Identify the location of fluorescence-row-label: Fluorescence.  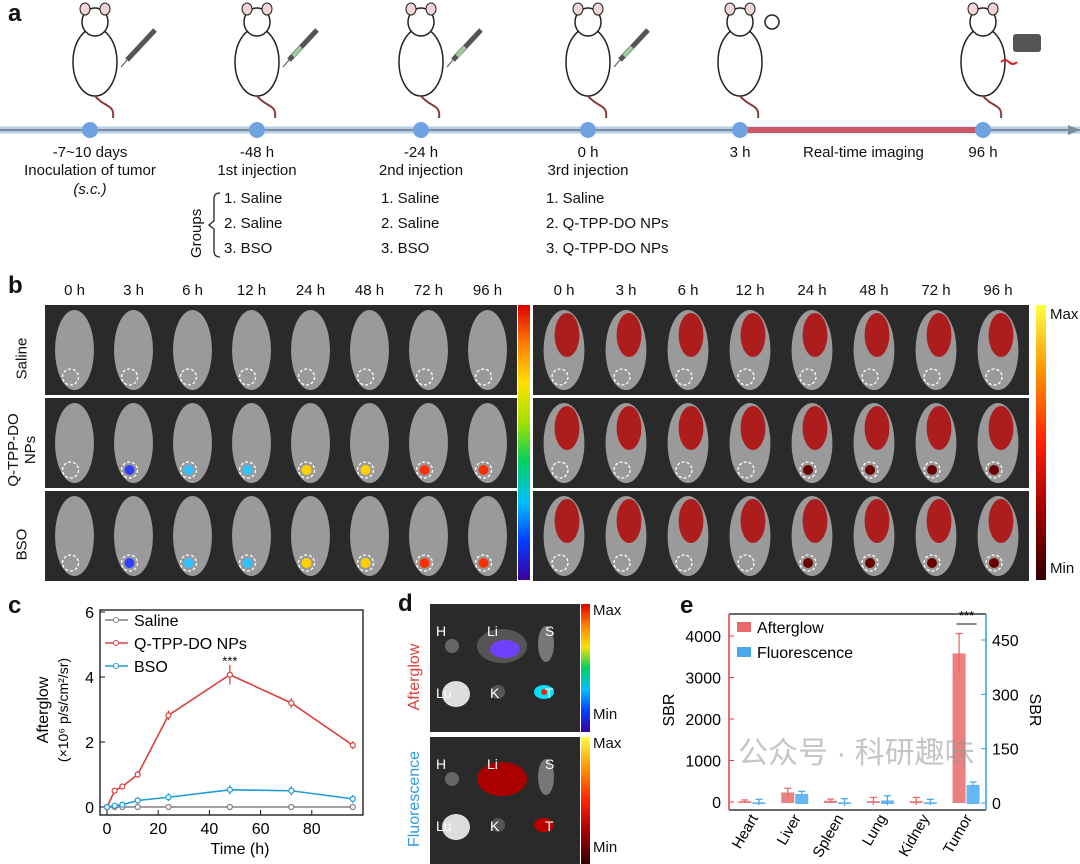
(414, 799).